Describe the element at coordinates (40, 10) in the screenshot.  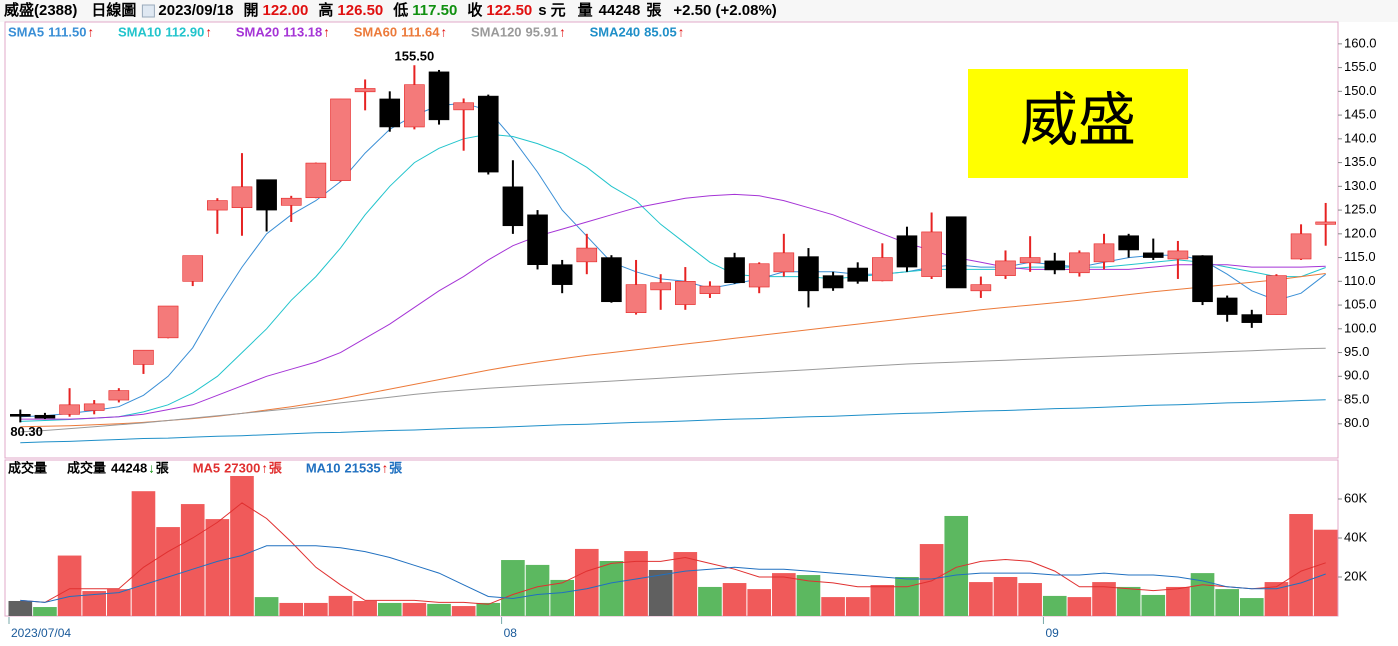
I see `stock-name: 威盛(2388)` at that location.